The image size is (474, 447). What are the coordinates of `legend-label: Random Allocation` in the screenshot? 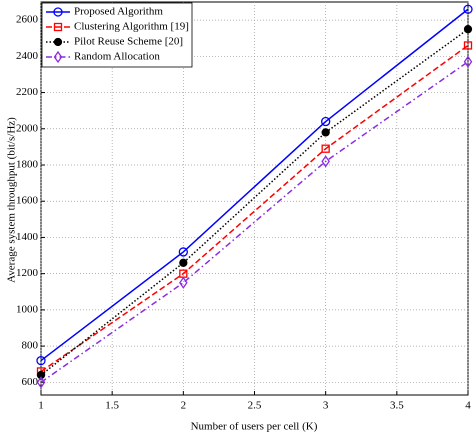 It's located at (117, 57).